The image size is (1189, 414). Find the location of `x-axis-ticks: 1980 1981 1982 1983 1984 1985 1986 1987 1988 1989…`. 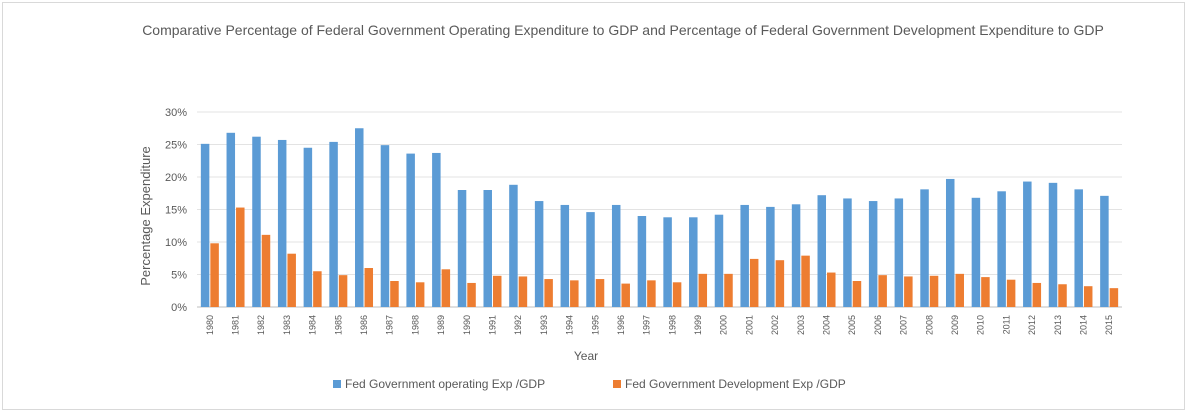

x-axis-ticks: 1980 1981 1982 1983 1984 1985 1986 1987 1988 1989… is located at coordinates (659, 325).